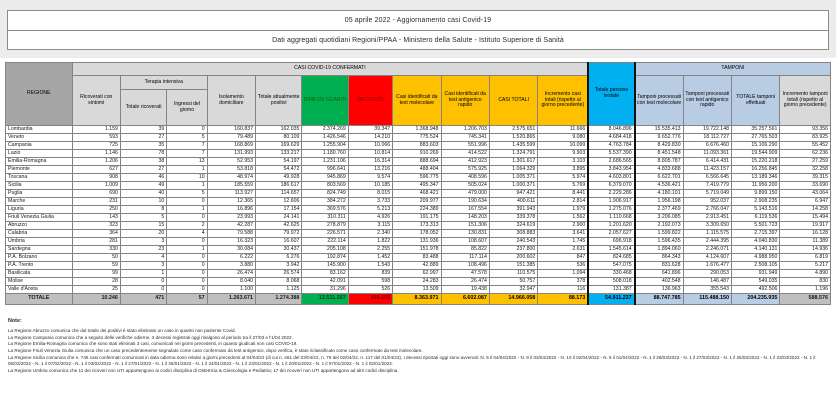 This screenshot has height=400, width=836. What do you see at coordinates (707, 209) in the screenshot?
I see `value-cell: 2.766.047` at bounding box center [707, 209].